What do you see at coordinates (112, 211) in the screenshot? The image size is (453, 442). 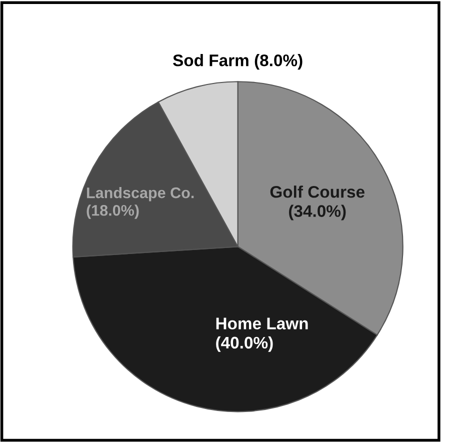 I see `data-label: (18.0%)` at bounding box center [112, 211].